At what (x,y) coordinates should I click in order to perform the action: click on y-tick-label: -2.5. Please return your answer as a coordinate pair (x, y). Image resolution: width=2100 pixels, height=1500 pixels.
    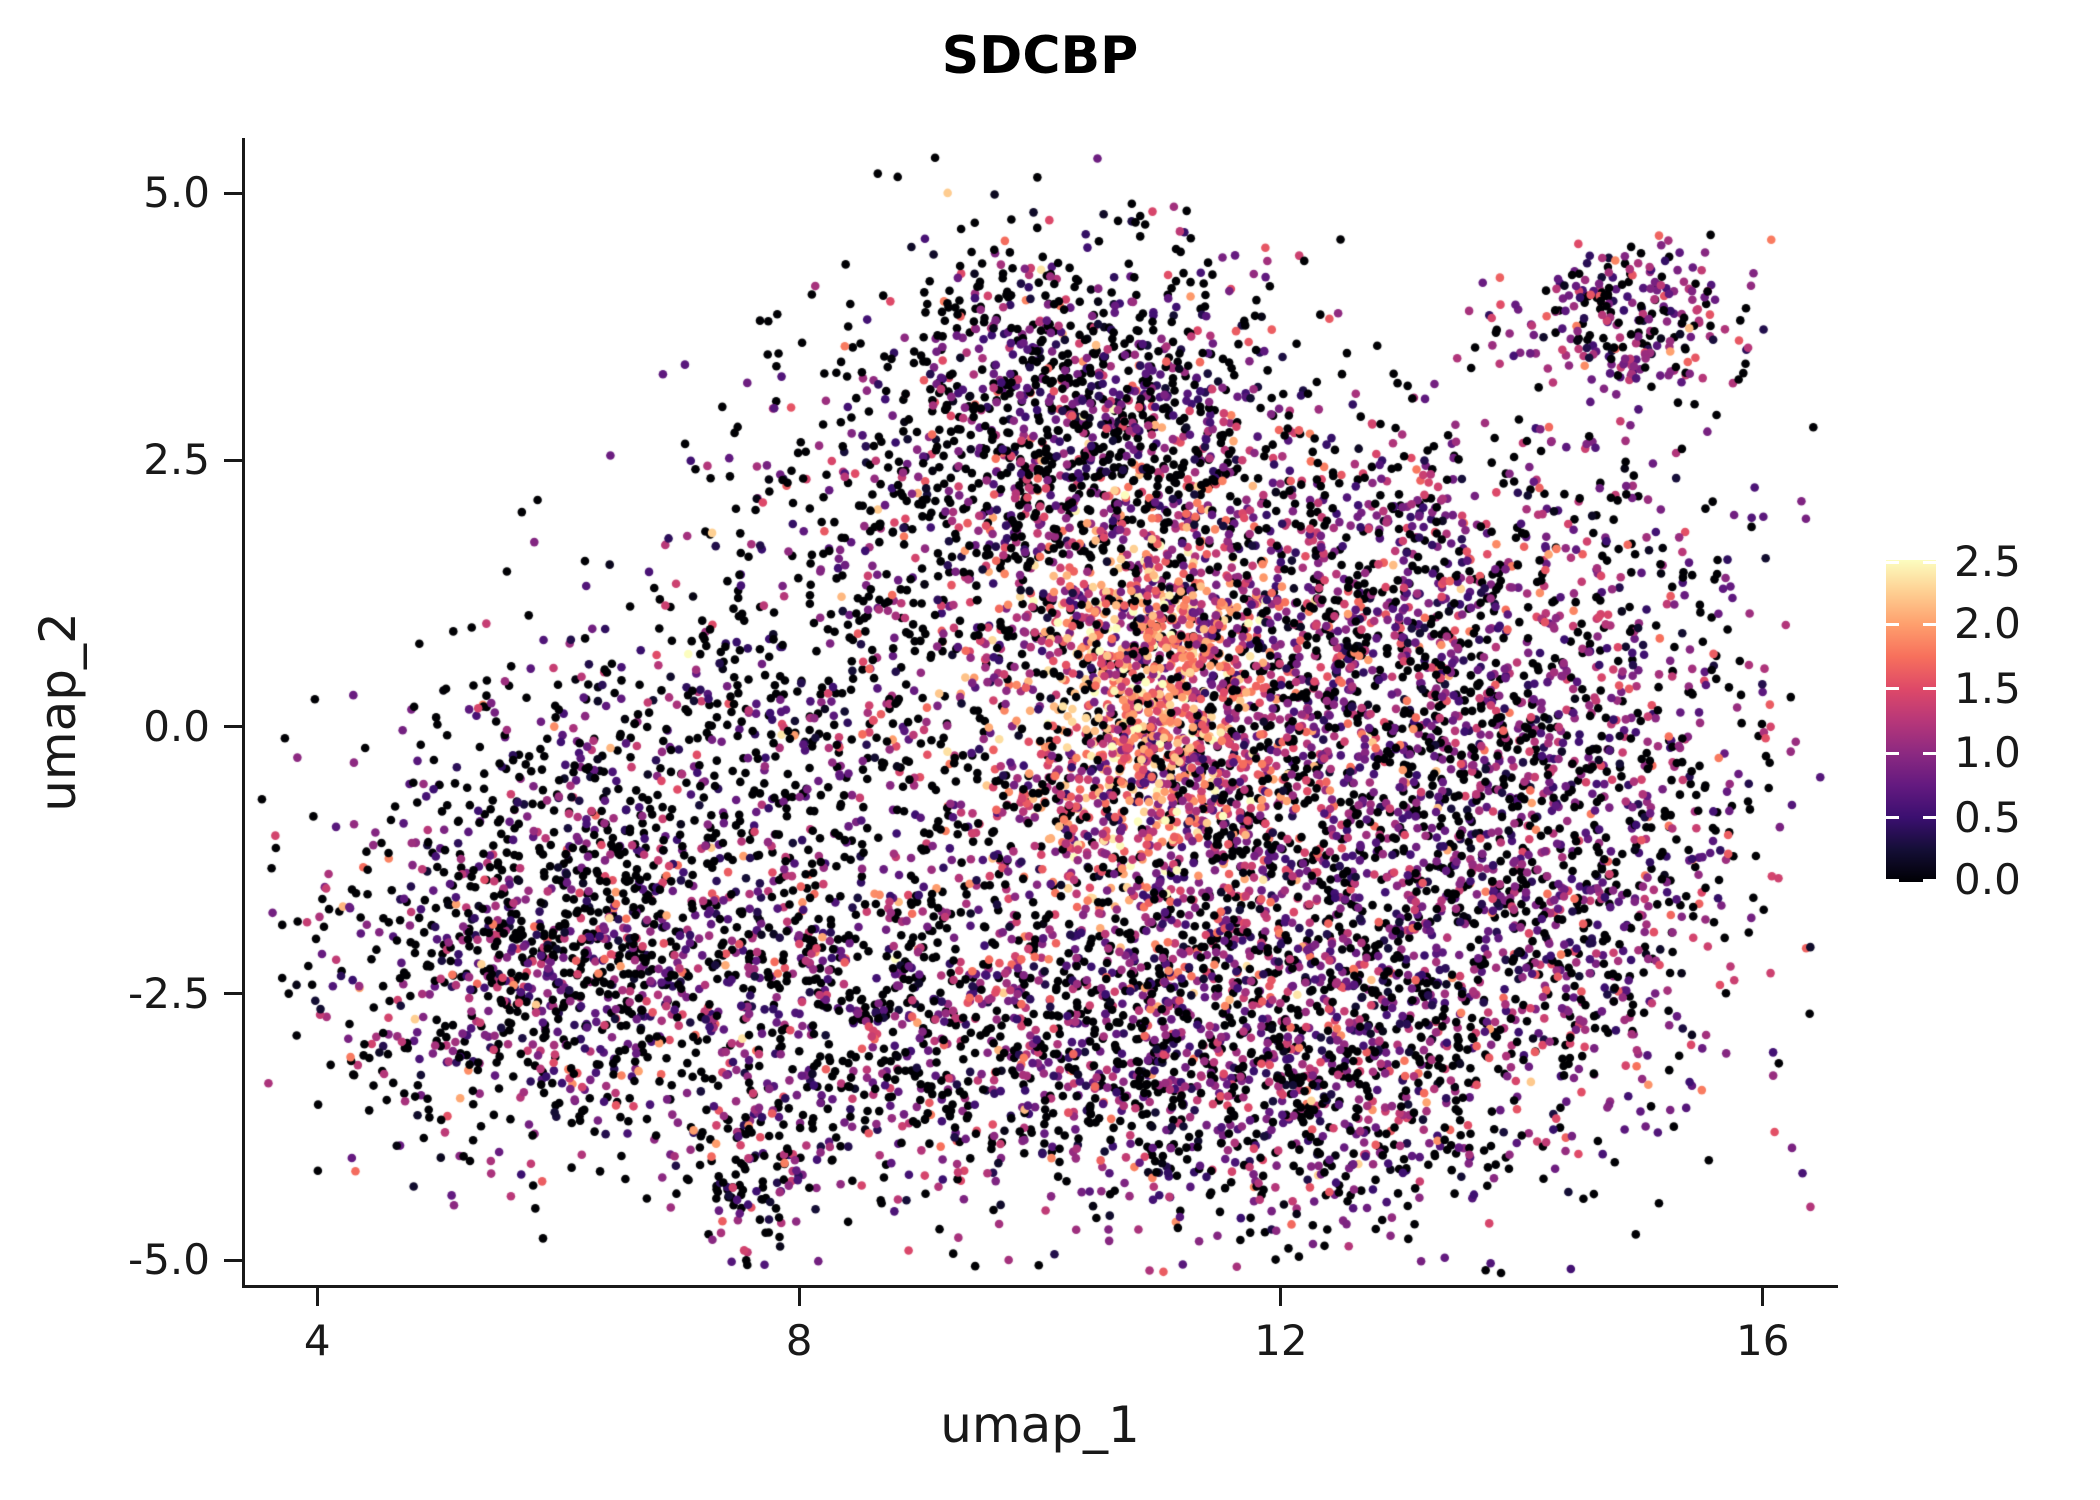
    Looking at the image, I should click on (169, 993).